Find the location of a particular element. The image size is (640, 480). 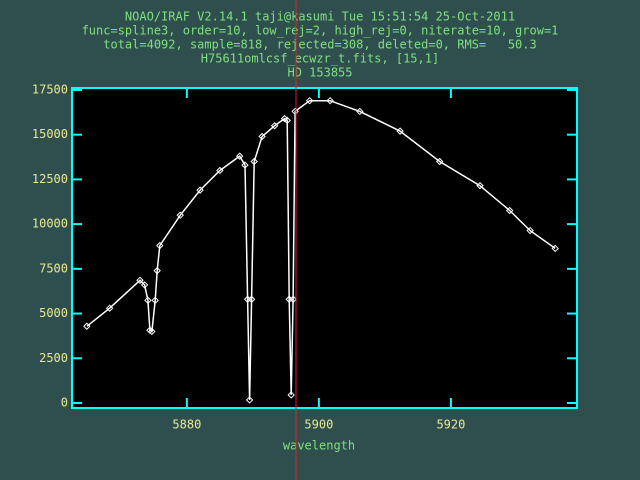

y-tick-label: 7500 is located at coordinates (53, 268).